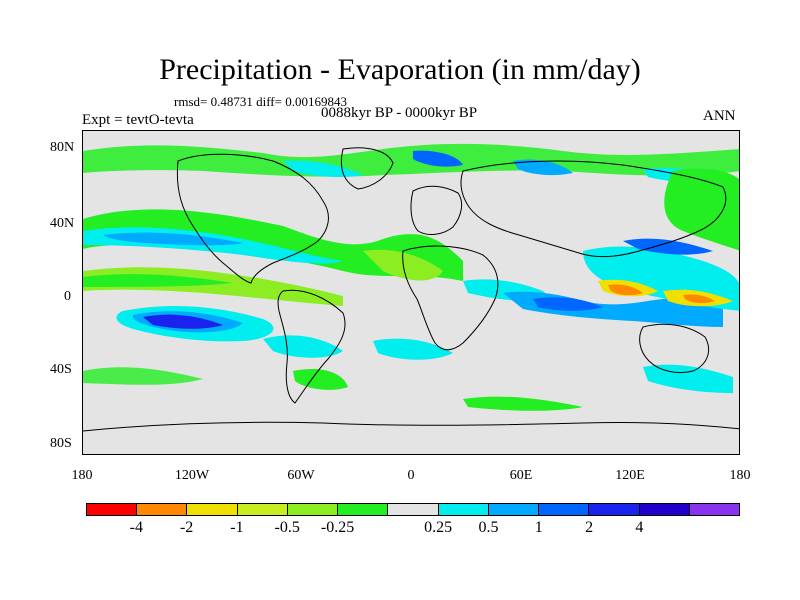  Describe the element at coordinates (400, 69) in the screenshot. I see `chart-title: Precipitation - Evaporation (in mm/day)` at that location.